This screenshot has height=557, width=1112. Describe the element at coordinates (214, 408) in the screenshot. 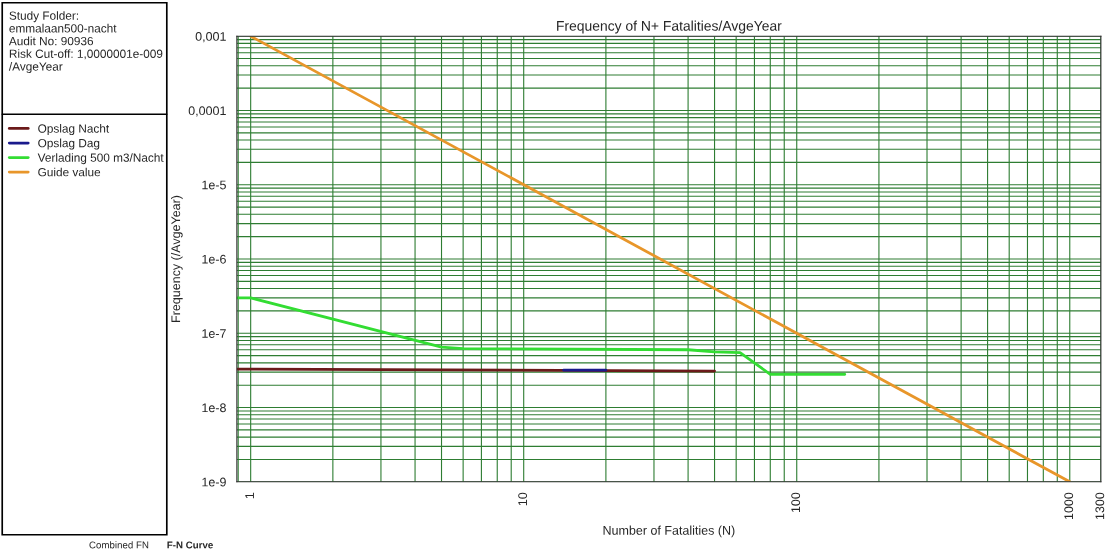

I see `y-tick-label: 1e-8` at that location.